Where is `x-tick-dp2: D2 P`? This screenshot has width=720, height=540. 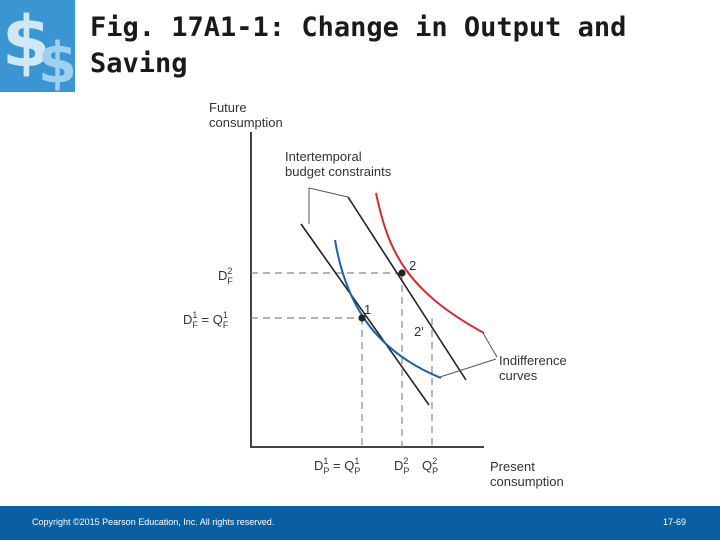 x-tick-dp2: D2 P is located at coordinates (401, 466).